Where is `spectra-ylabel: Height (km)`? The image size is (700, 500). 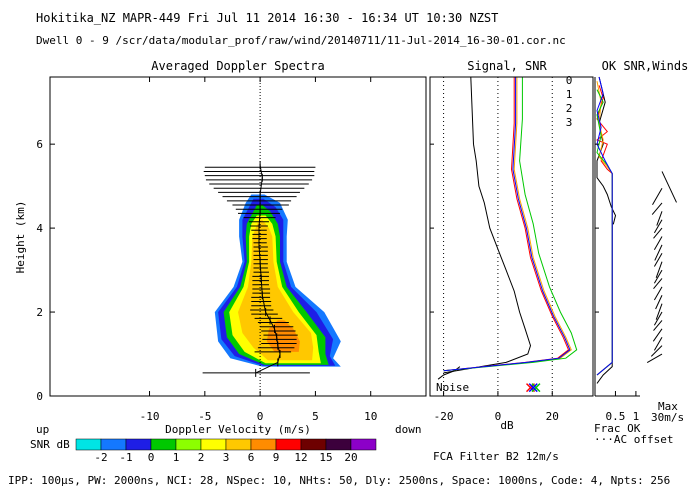
spectra-ylabel: Height (km) is located at coordinates (20, 237).